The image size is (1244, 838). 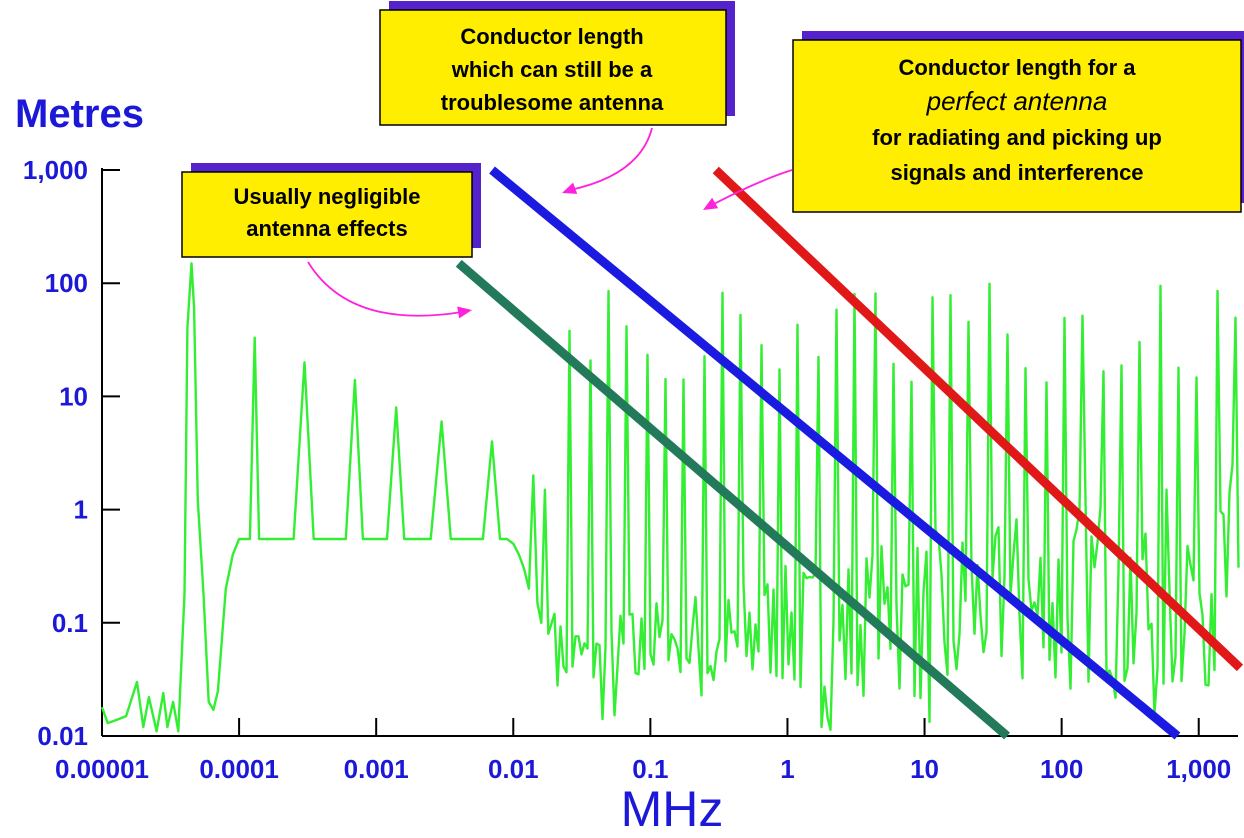 I want to click on x-tick-label: 10, so click(x=924, y=769).